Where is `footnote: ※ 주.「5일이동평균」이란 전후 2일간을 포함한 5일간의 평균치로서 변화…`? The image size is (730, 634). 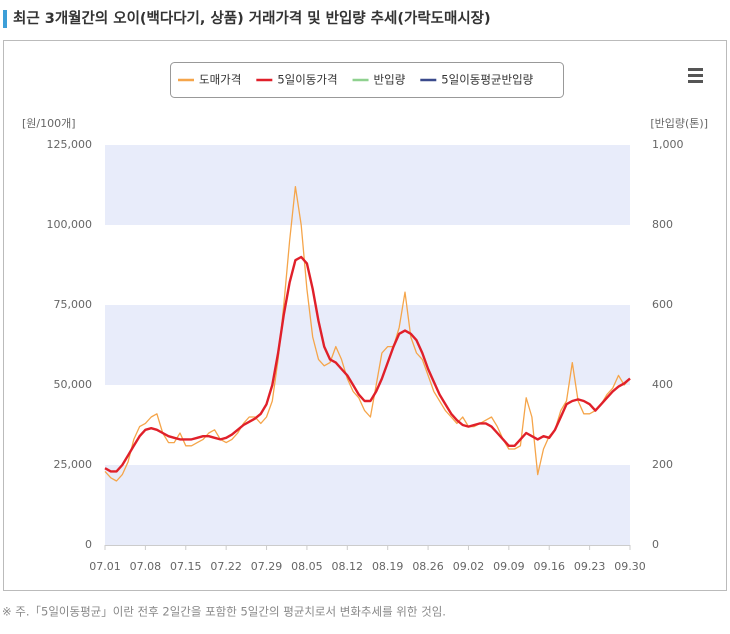 footnote: ※ 주.「5일이동평균」이란 전후 2일간을 포함한 5일간의 평균치로서 변화… is located at coordinates (224, 612).